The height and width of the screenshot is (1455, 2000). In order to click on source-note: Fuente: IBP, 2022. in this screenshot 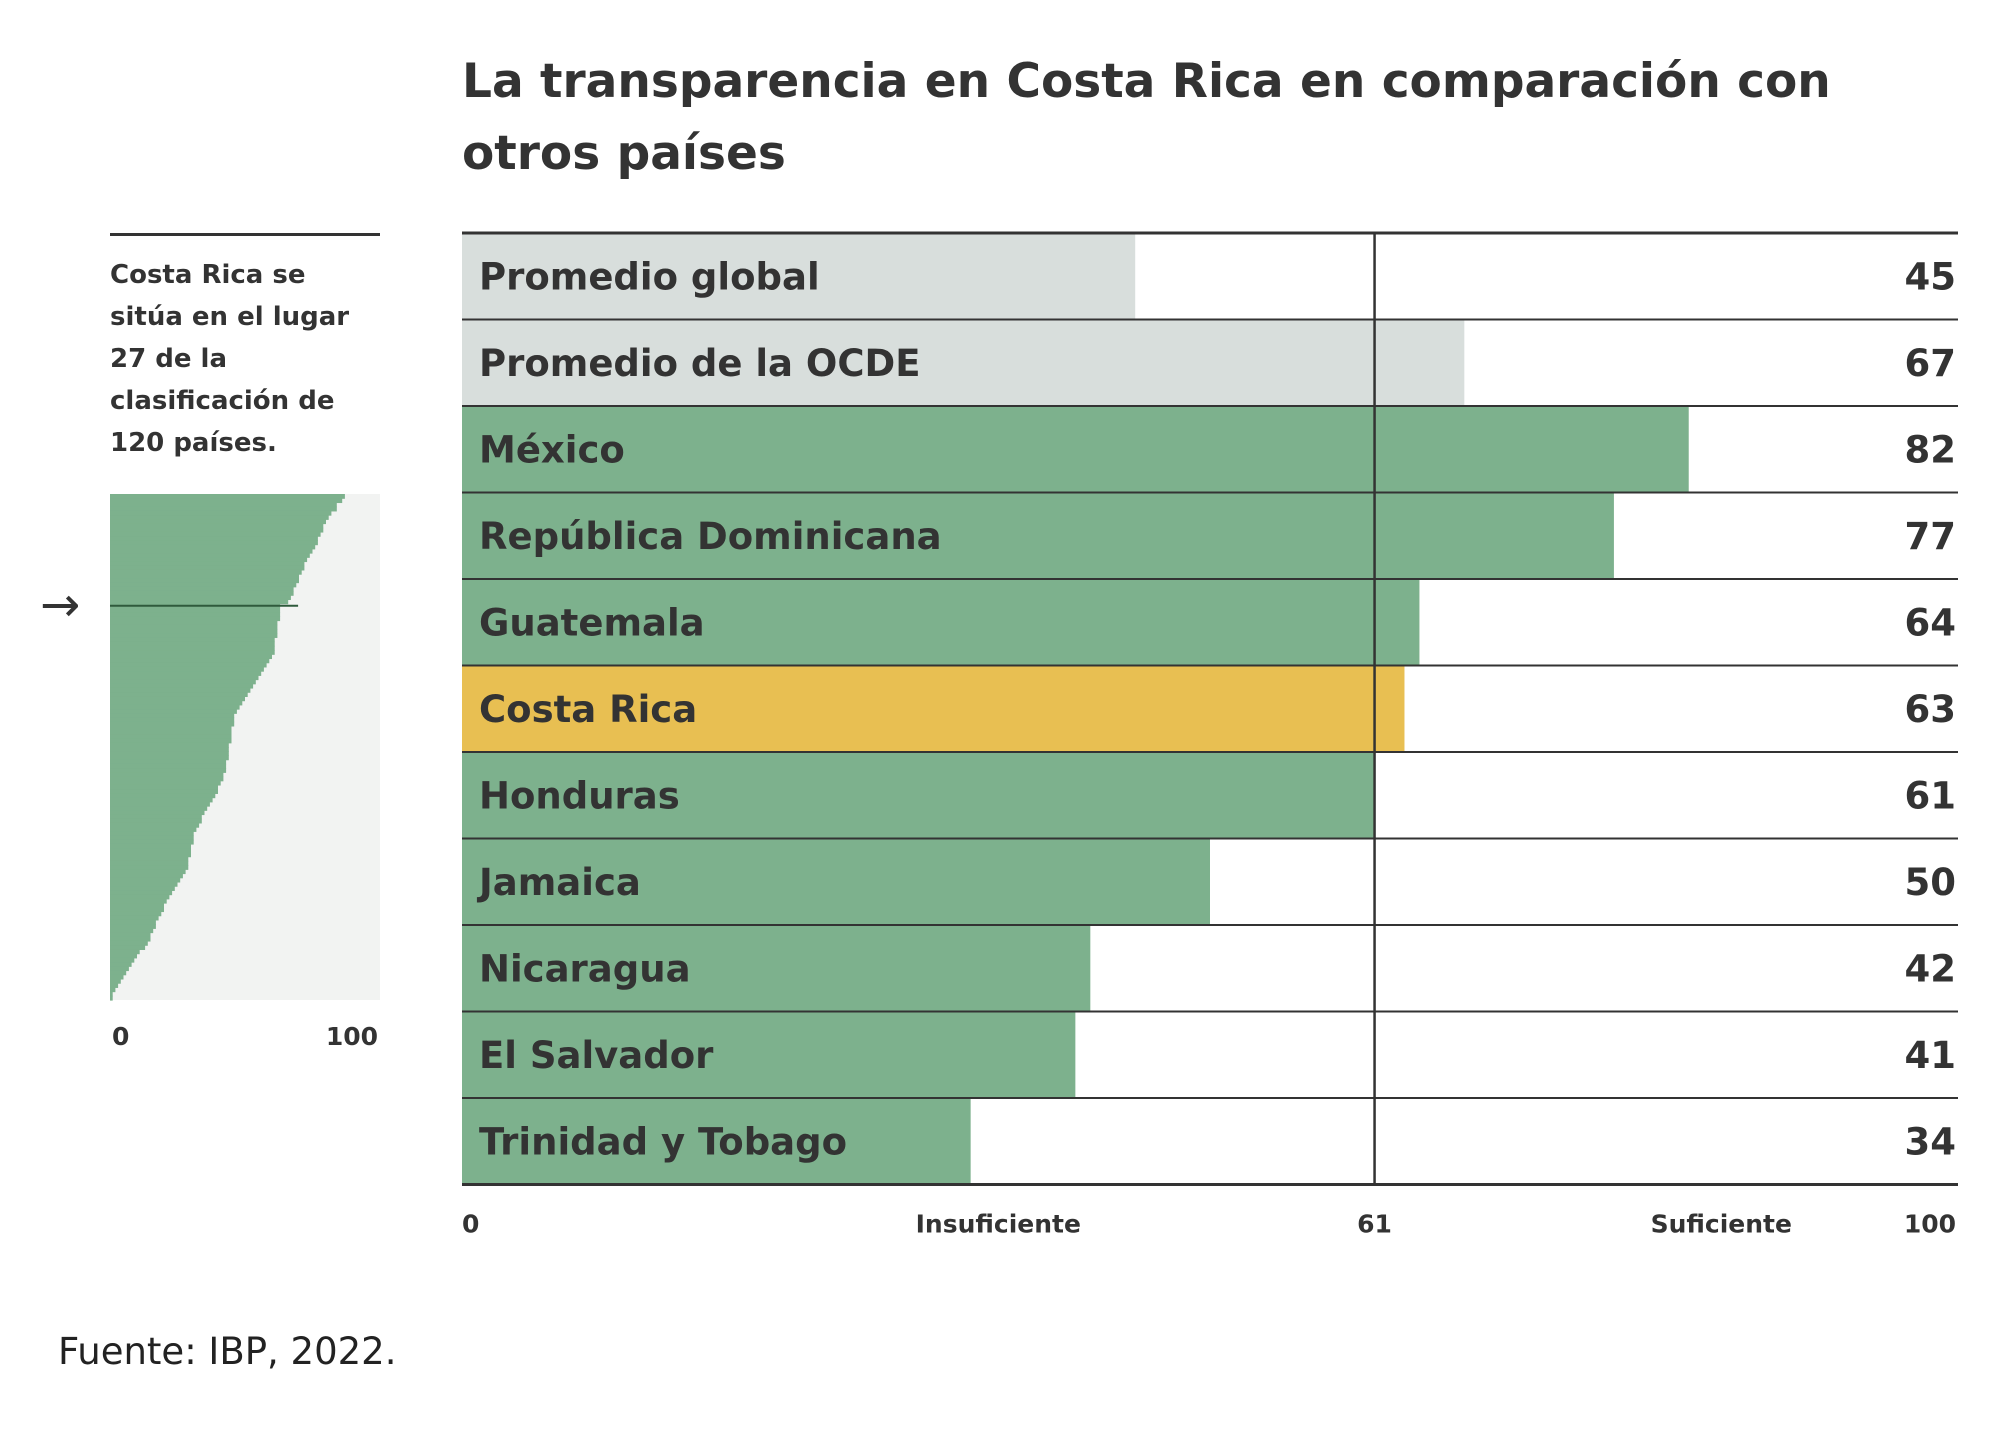, I will do `click(227, 1351)`.